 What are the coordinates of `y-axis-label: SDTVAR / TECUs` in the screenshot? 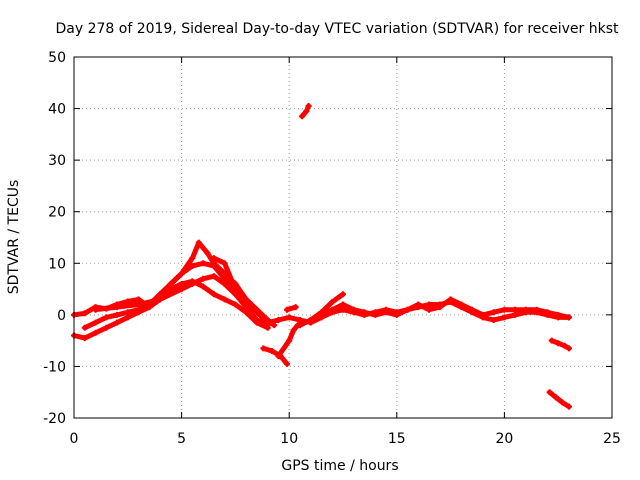 It's located at (14, 237).